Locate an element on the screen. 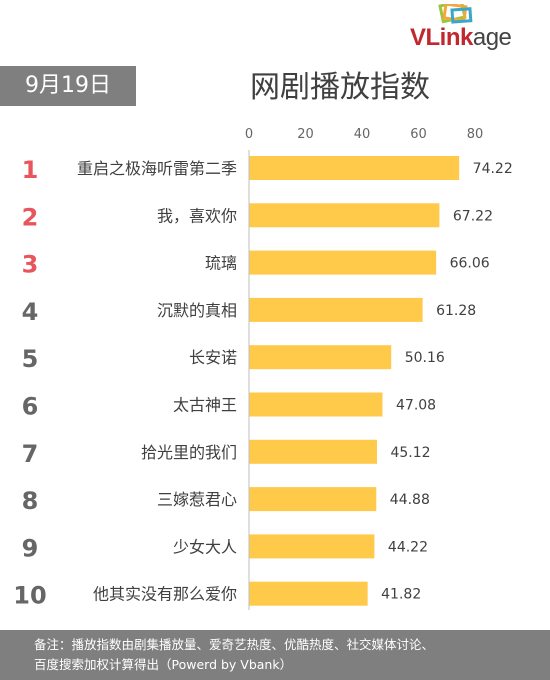 The width and height of the screenshot is (550, 680). footer-line-1: 备注：播放指数由剧集播放量、爱奇艺热度、优酷热度、社交媒体讨论、 is located at coordinates (234, 644).